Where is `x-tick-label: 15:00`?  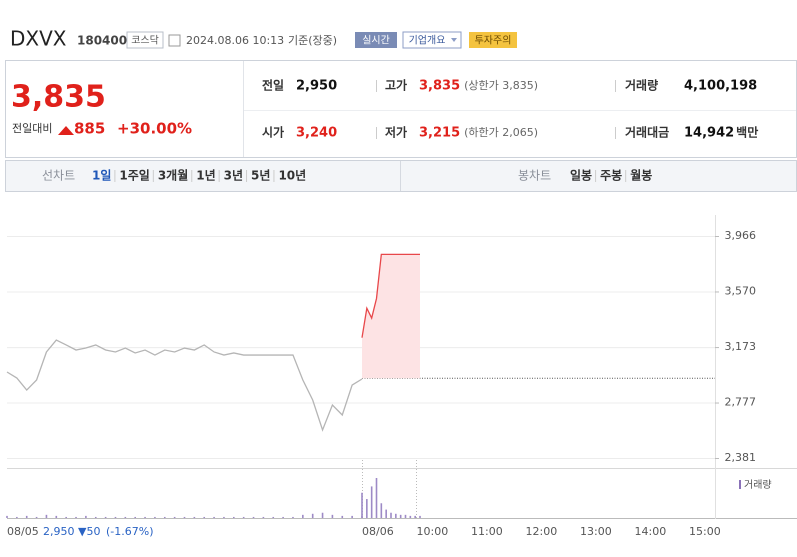
x-tick-label: 15:00 is located at coordinates (705, 531).